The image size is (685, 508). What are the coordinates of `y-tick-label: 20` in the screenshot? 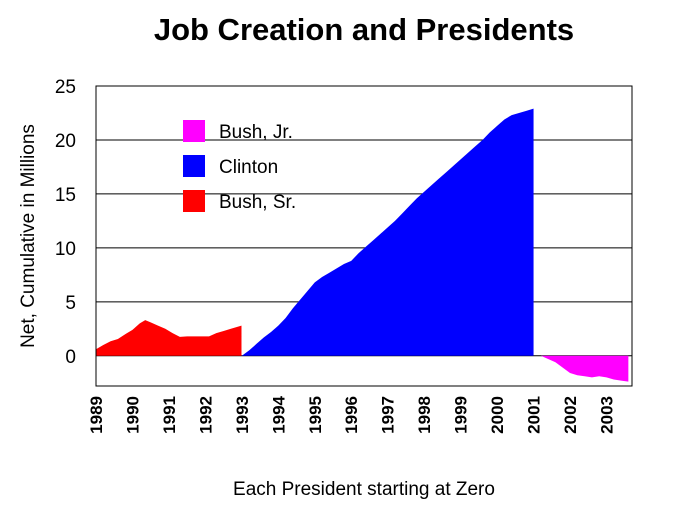 It's located at (65, 141).